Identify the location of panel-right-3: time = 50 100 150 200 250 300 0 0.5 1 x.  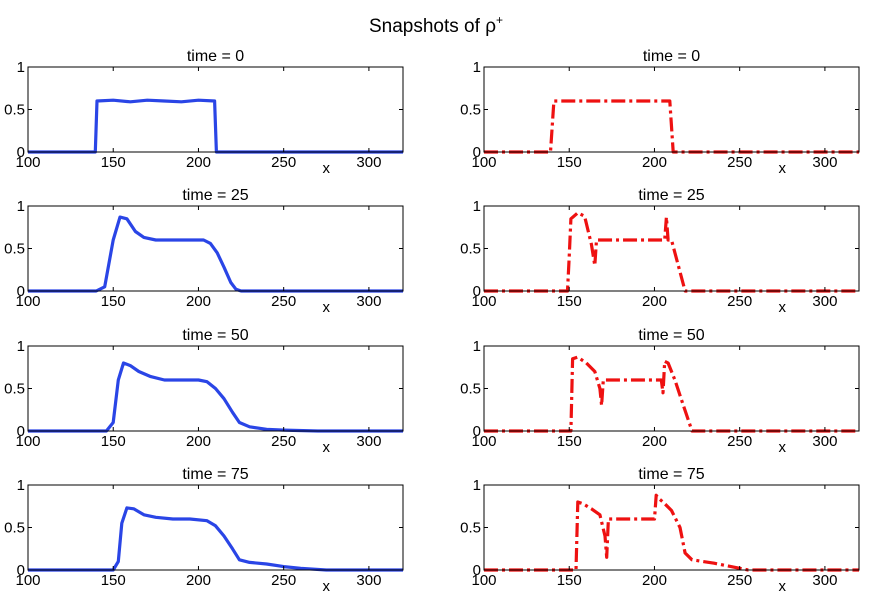
(660, 391).